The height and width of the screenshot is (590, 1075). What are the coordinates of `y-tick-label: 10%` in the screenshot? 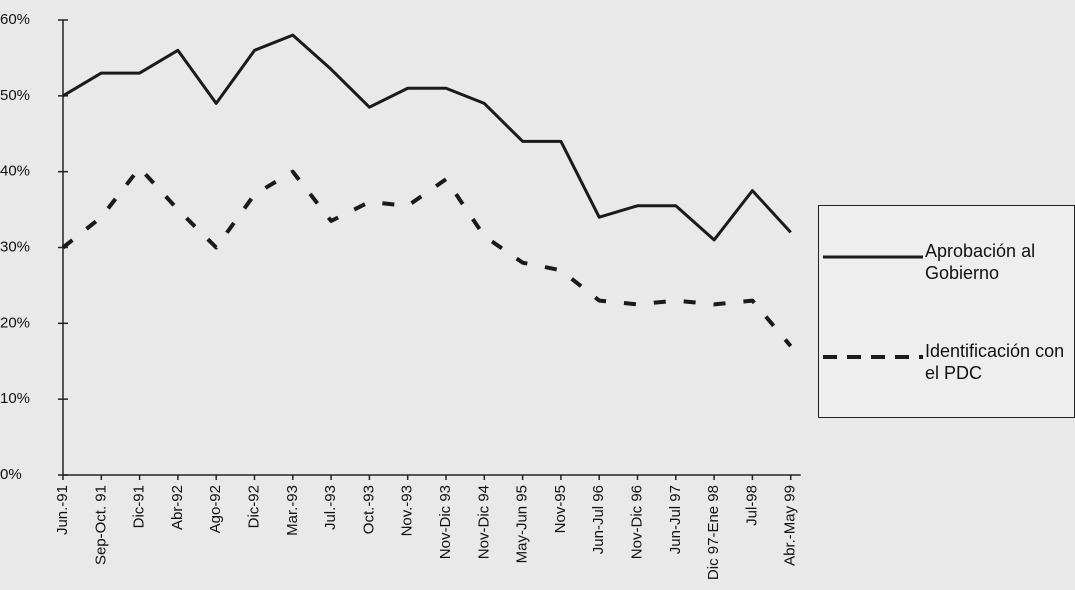 It's located at (15, 398).